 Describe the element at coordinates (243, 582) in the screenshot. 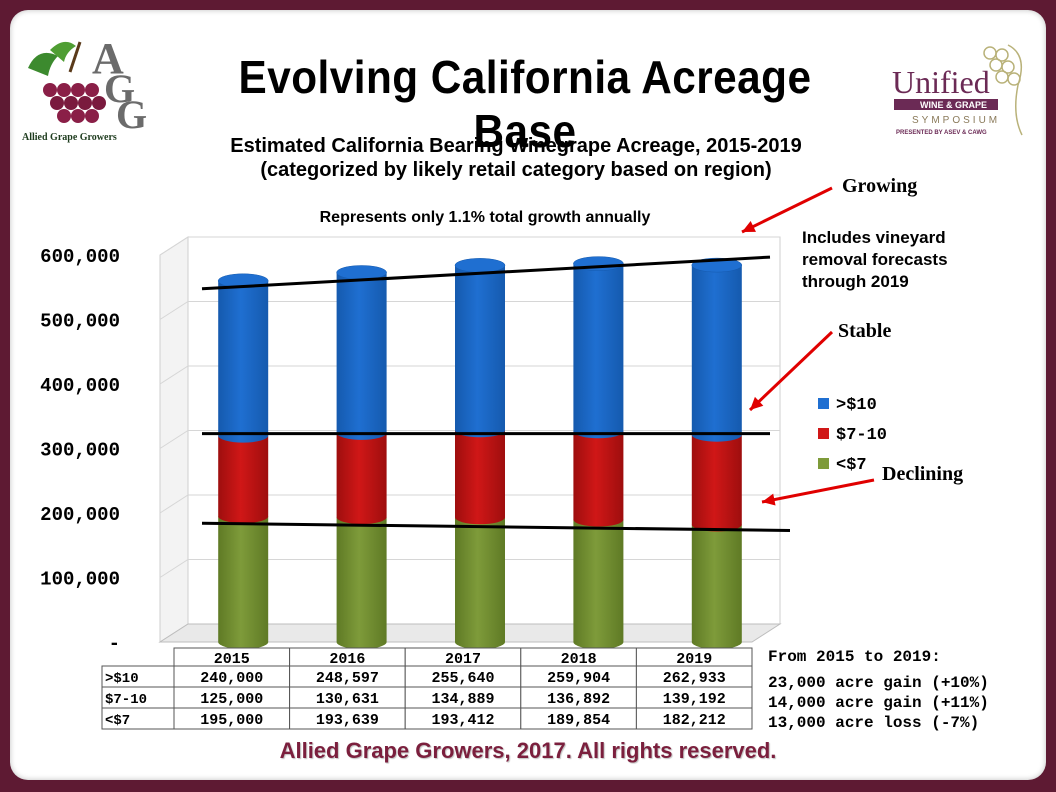

I see `bar-<$7-2015` at that location.